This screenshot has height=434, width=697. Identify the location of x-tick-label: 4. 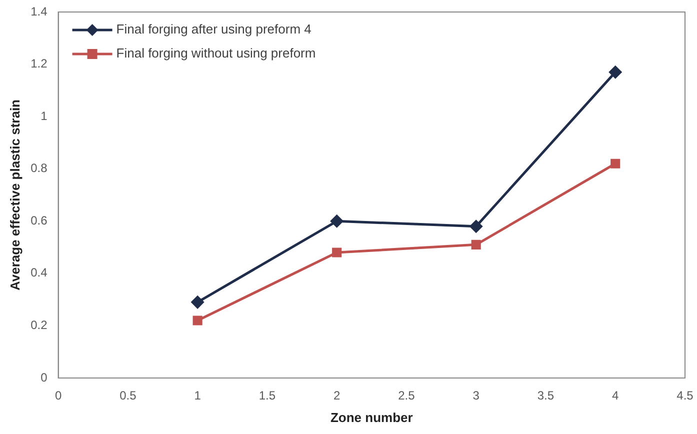
(616, 395).